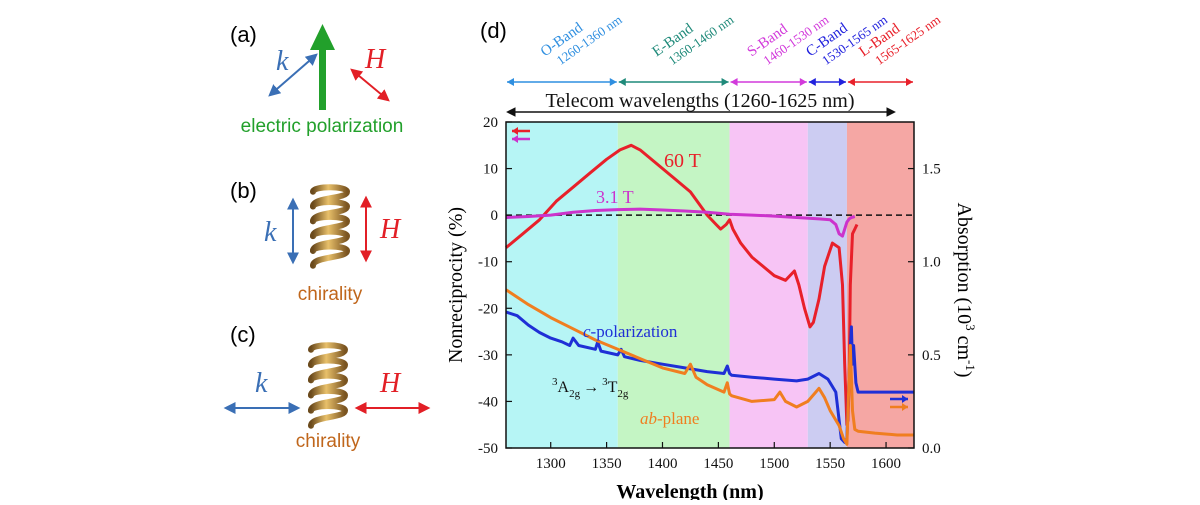 Image resolution: width=1200 pixels, height=505 pixels. I want to click on panel-d-label: (d), so click(493, 30).